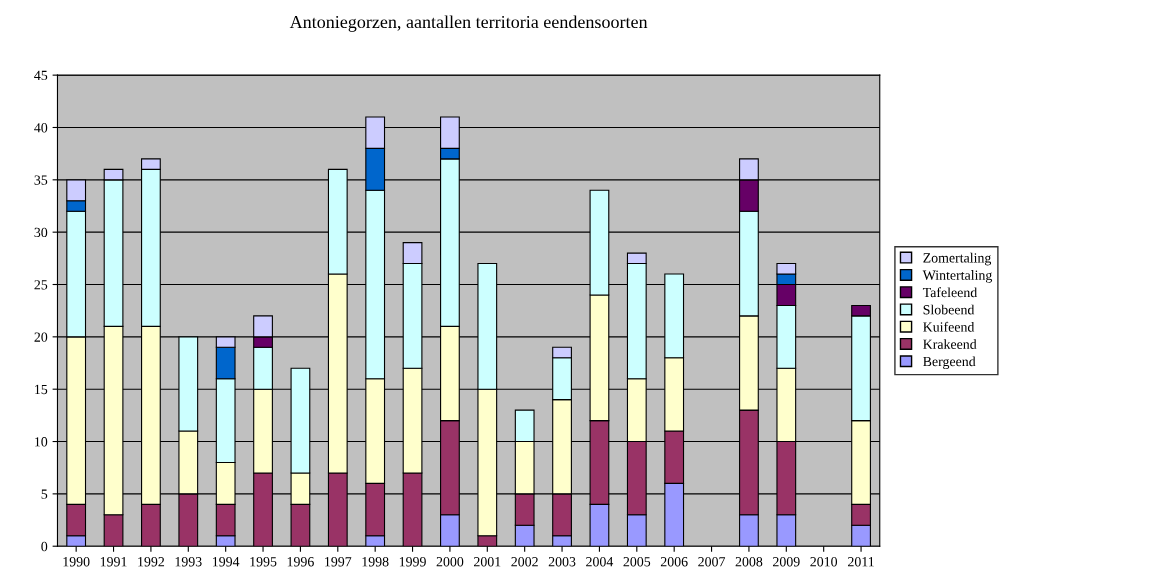  Describe the element at coordinates (76, 562) in the screenshot. I see `x-tick-label: 1990` at that location.